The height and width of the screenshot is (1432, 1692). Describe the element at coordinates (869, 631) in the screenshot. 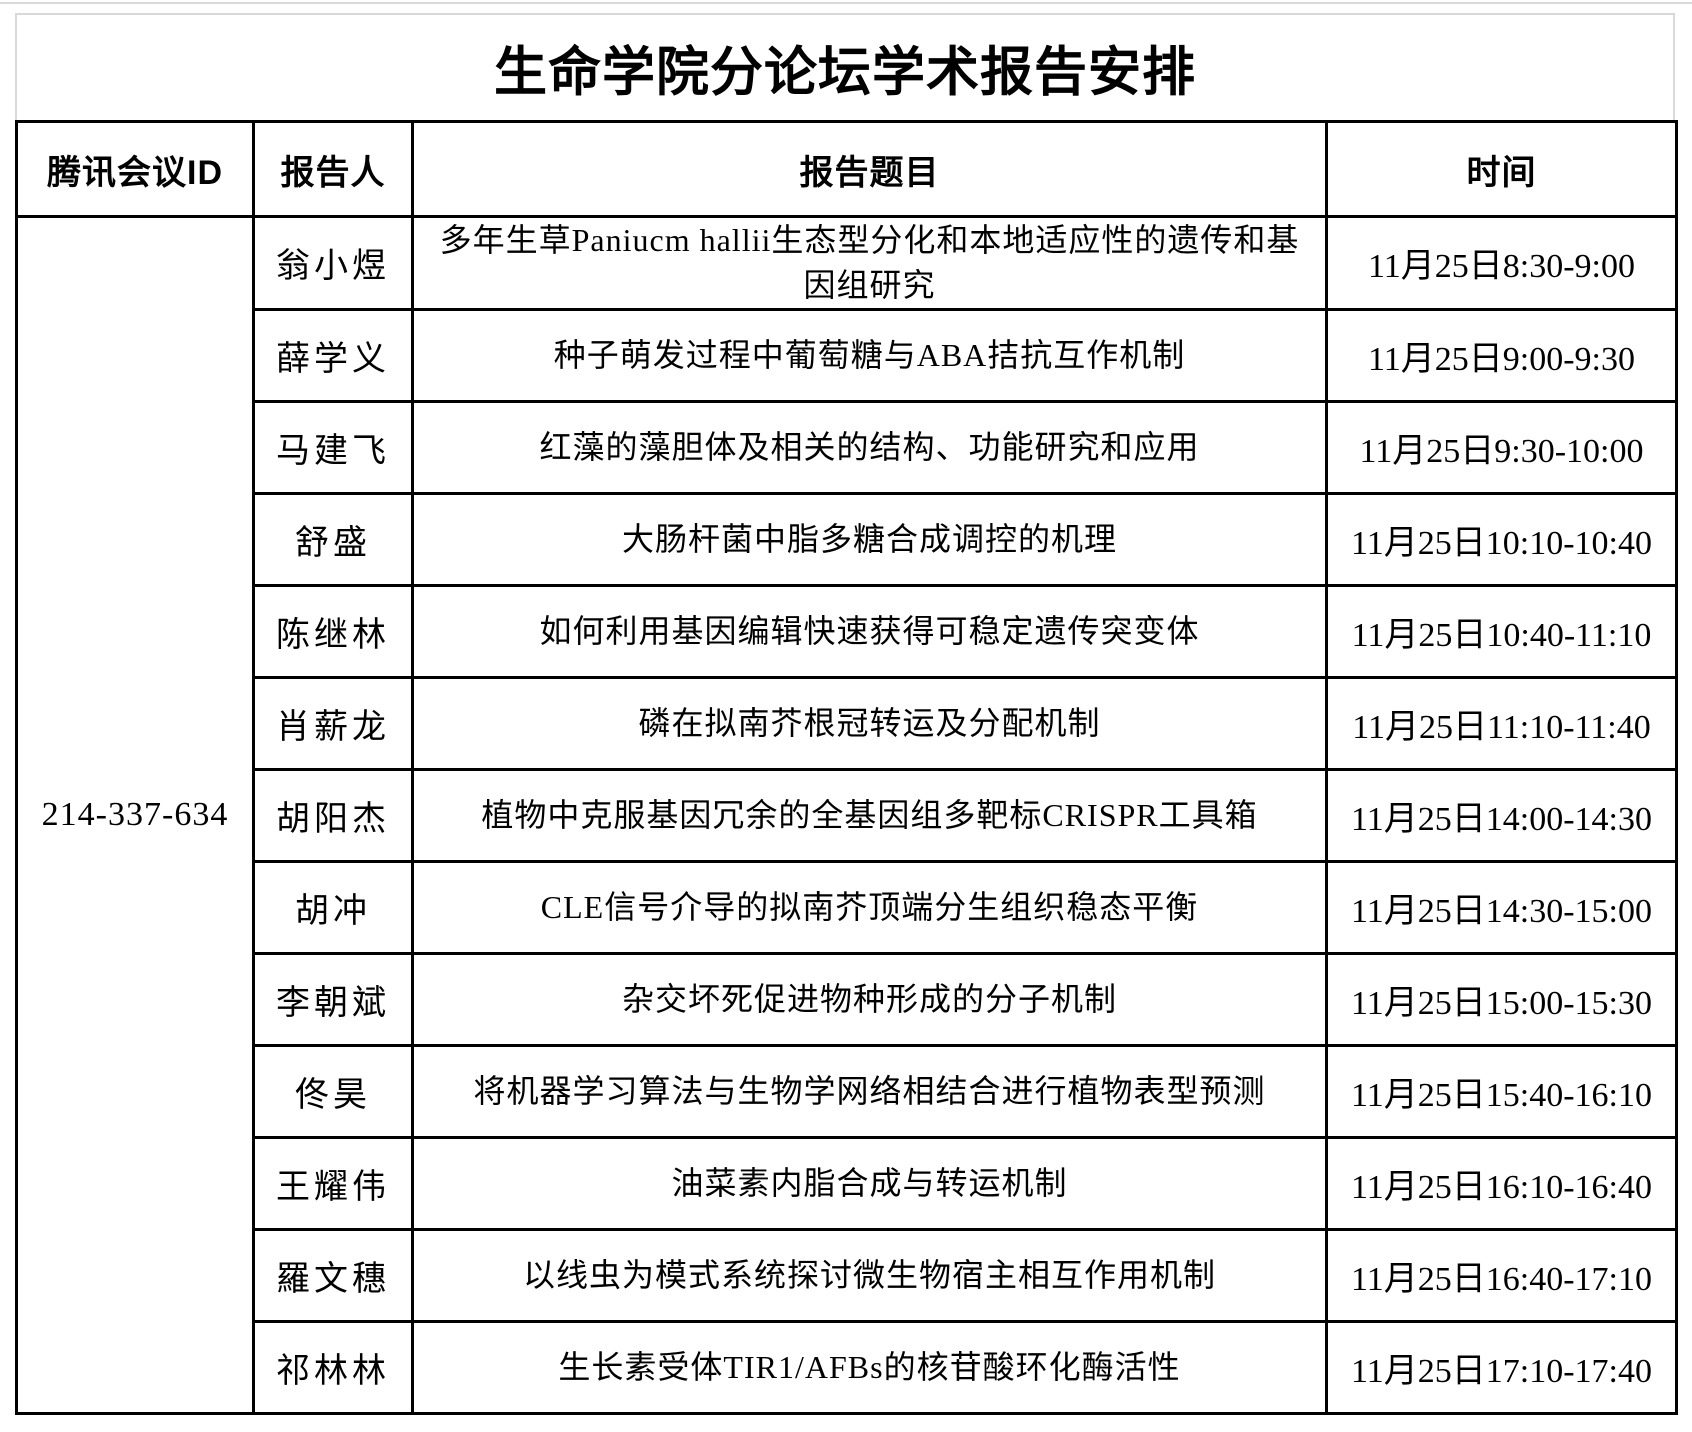

I see `topic-cell: 如何利用基因编辑快速获得可稳定遗传突变体` at that location.